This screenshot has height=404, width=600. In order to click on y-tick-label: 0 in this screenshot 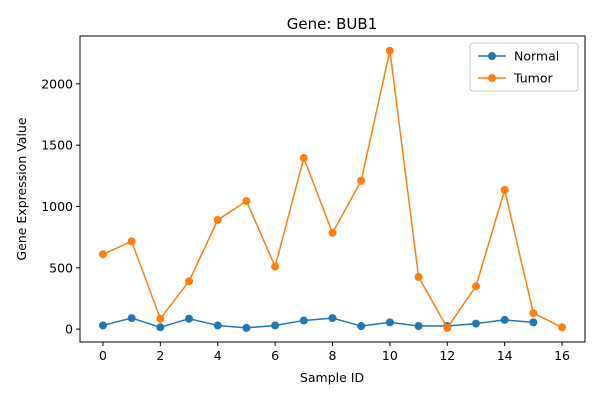, I will do `click(69, 329)`.